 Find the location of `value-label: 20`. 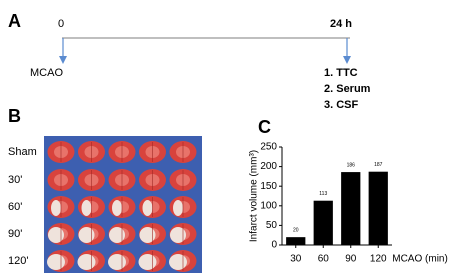

value-label: 20 is located at coordinates (296, 230).